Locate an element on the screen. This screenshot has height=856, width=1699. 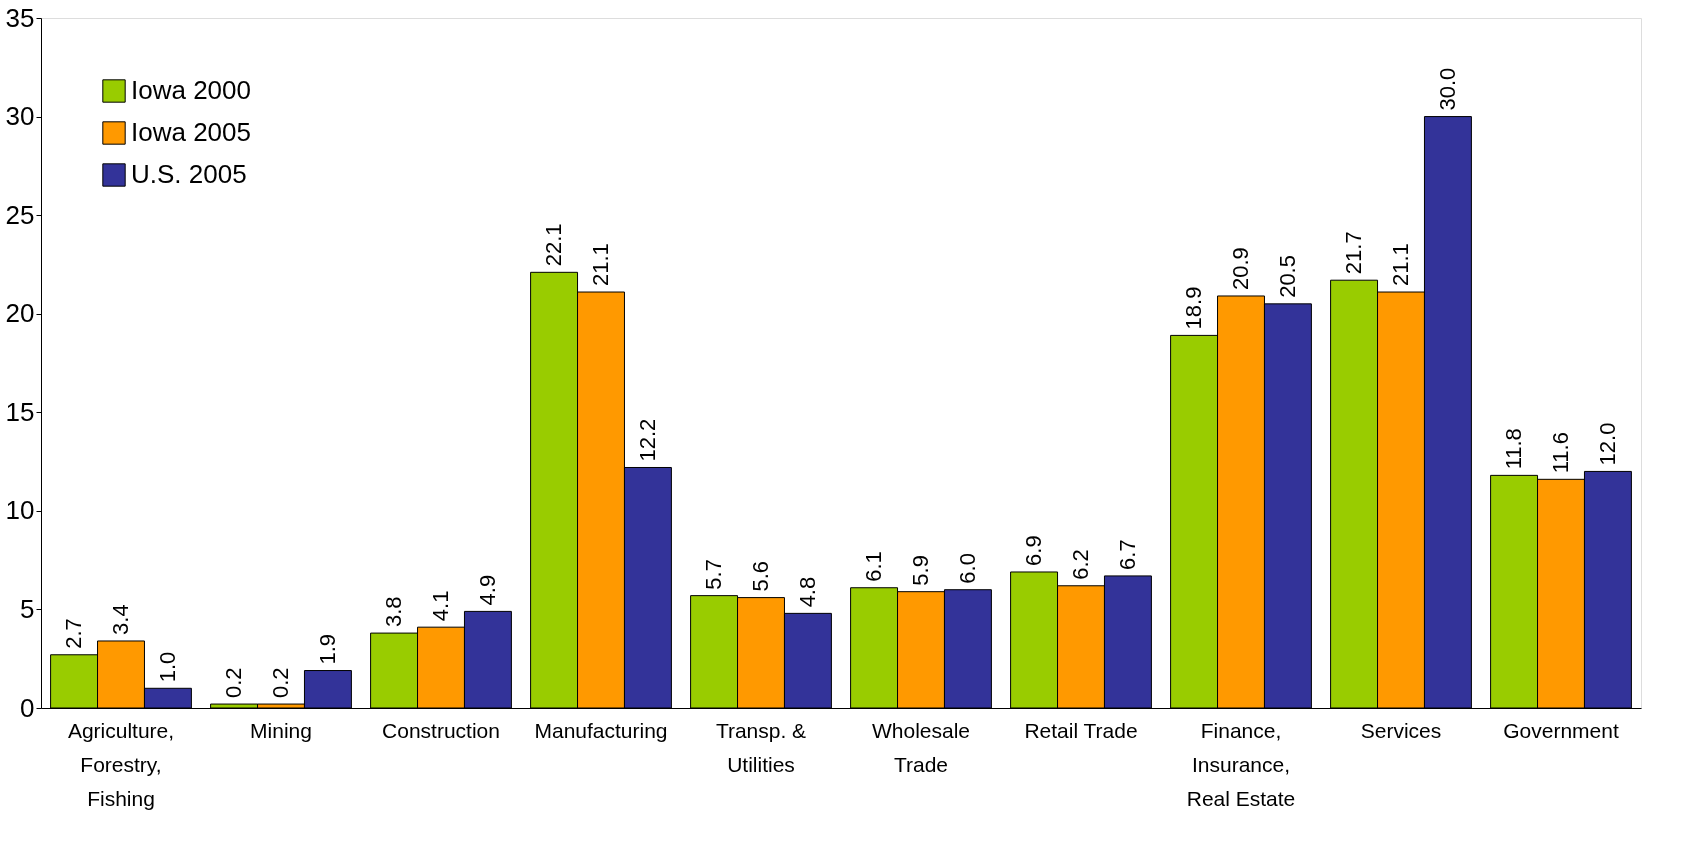
y-tick-label: 10 is located at coordinates (20, 510).